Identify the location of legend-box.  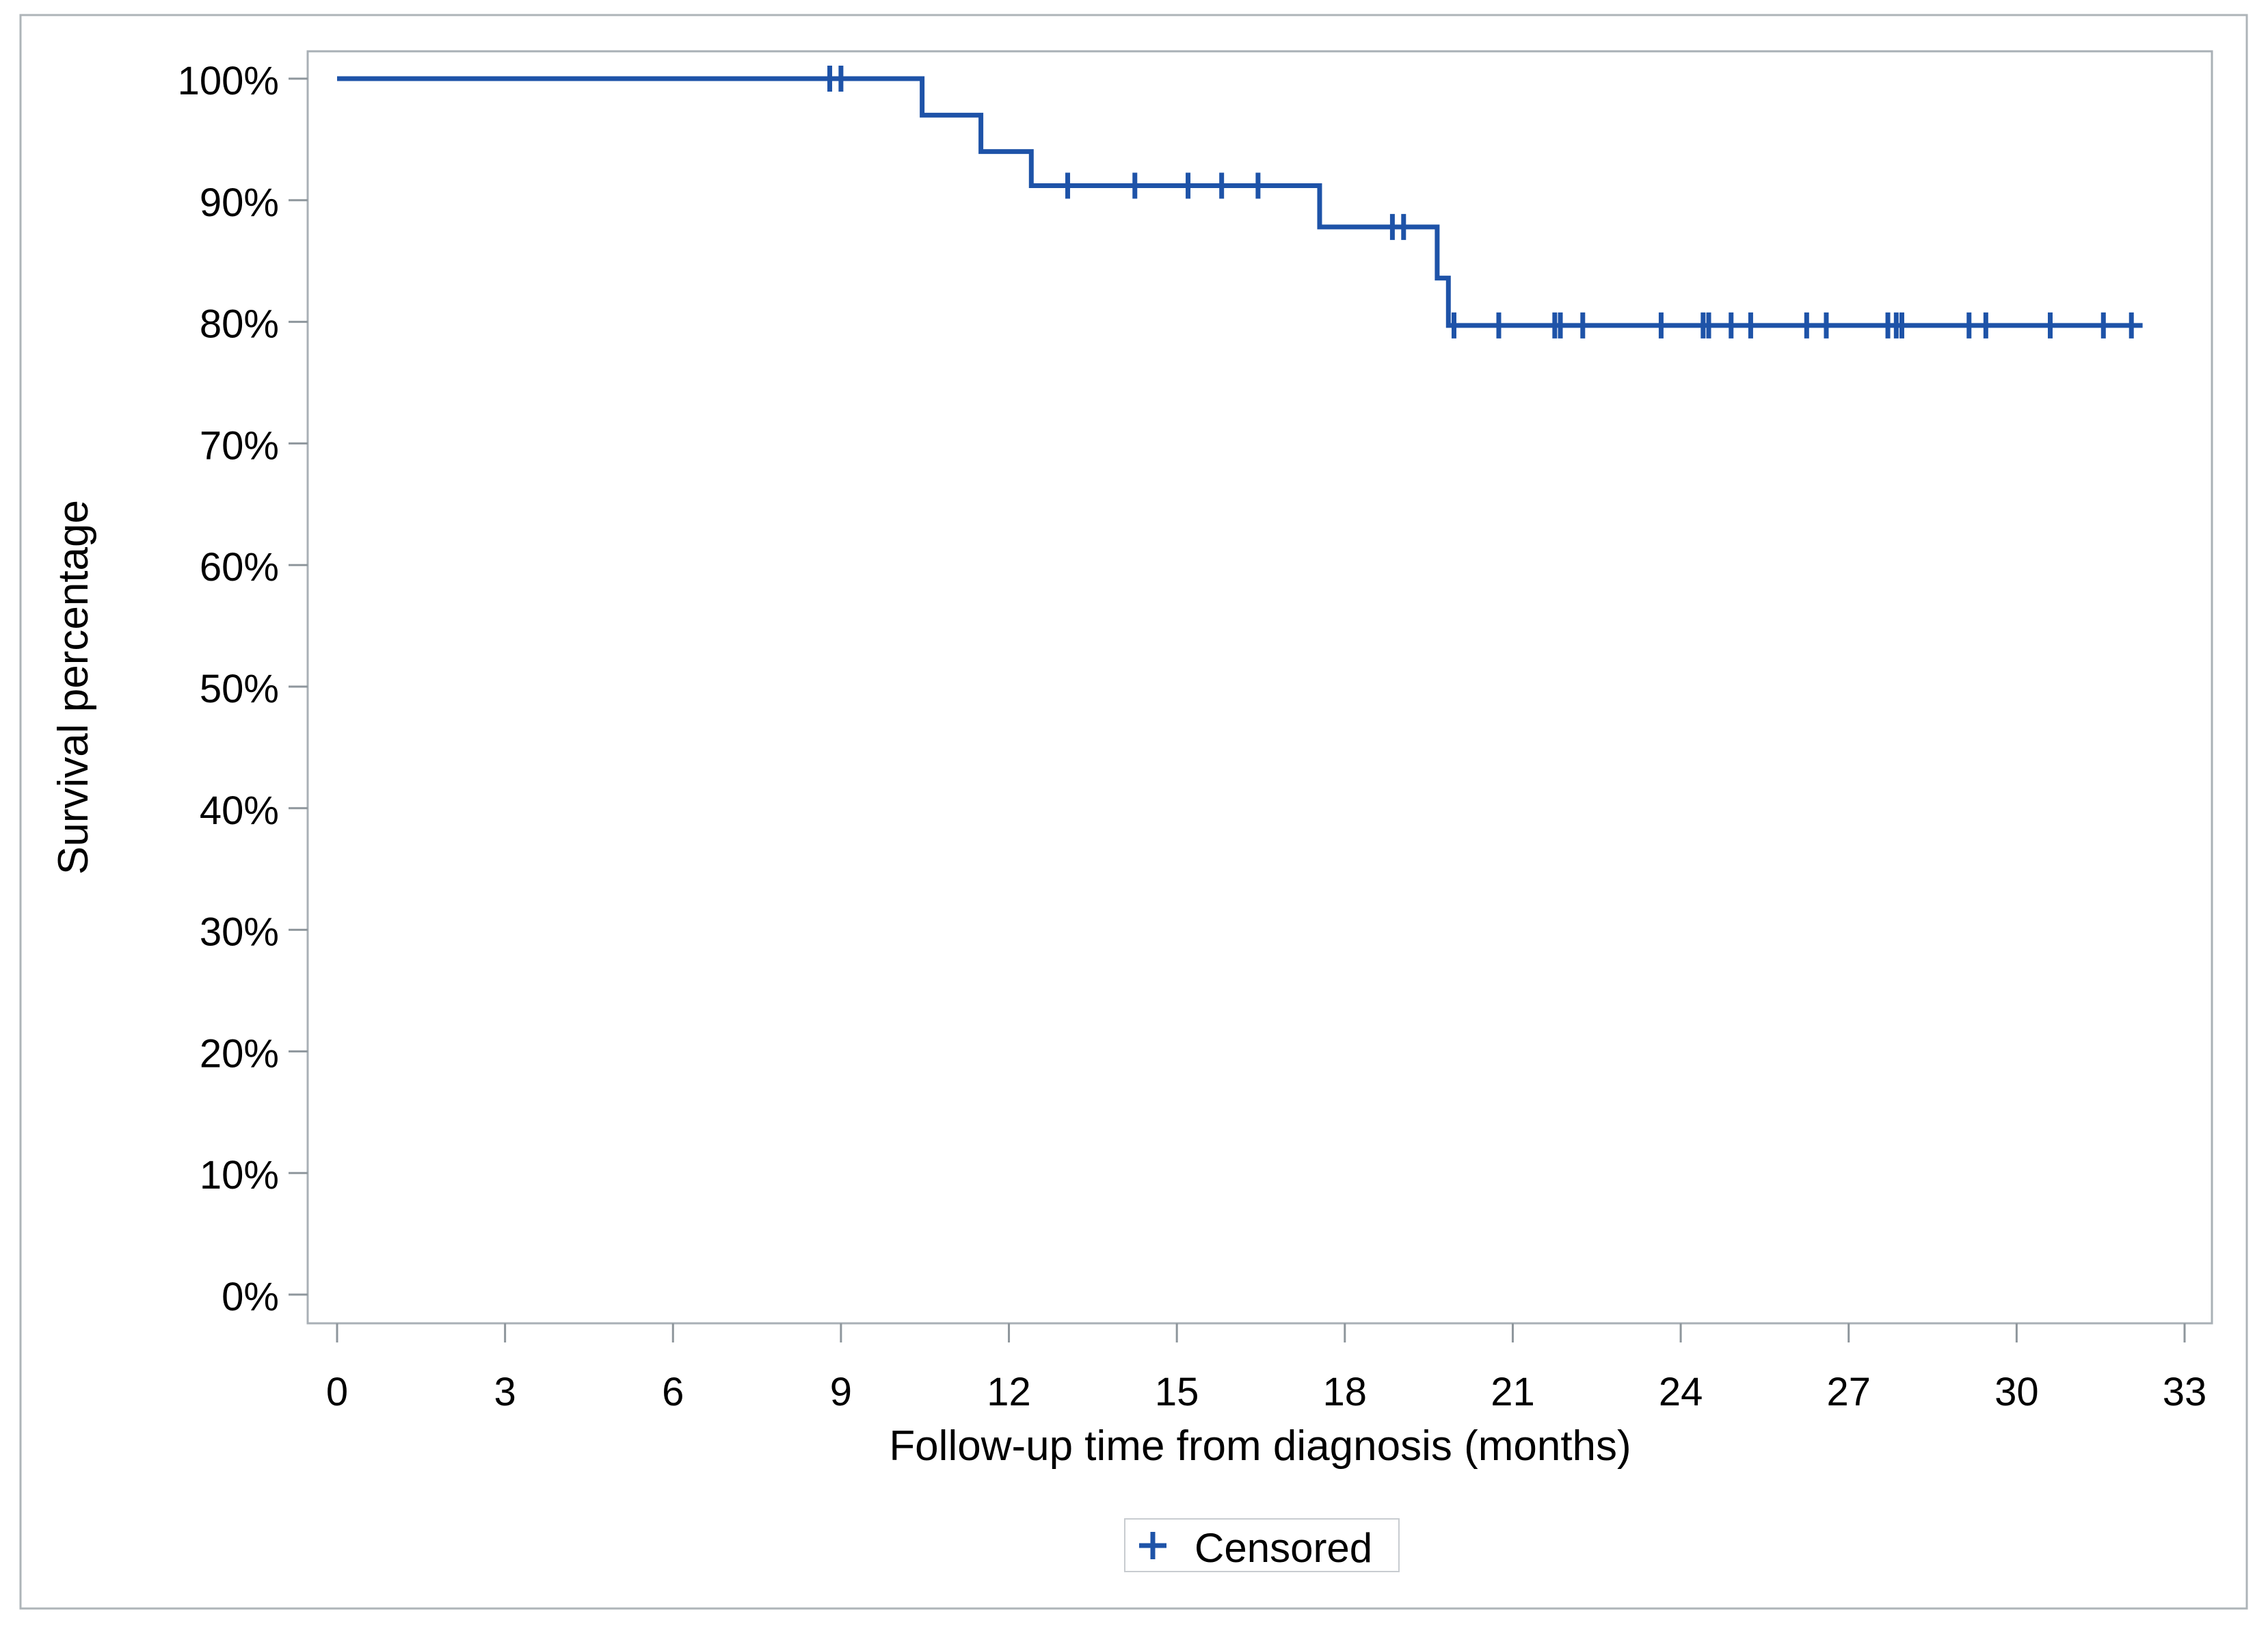
(1262, 1545).